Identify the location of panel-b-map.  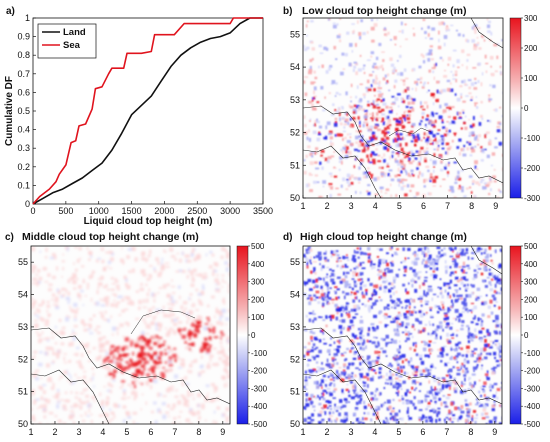
(403, 108).